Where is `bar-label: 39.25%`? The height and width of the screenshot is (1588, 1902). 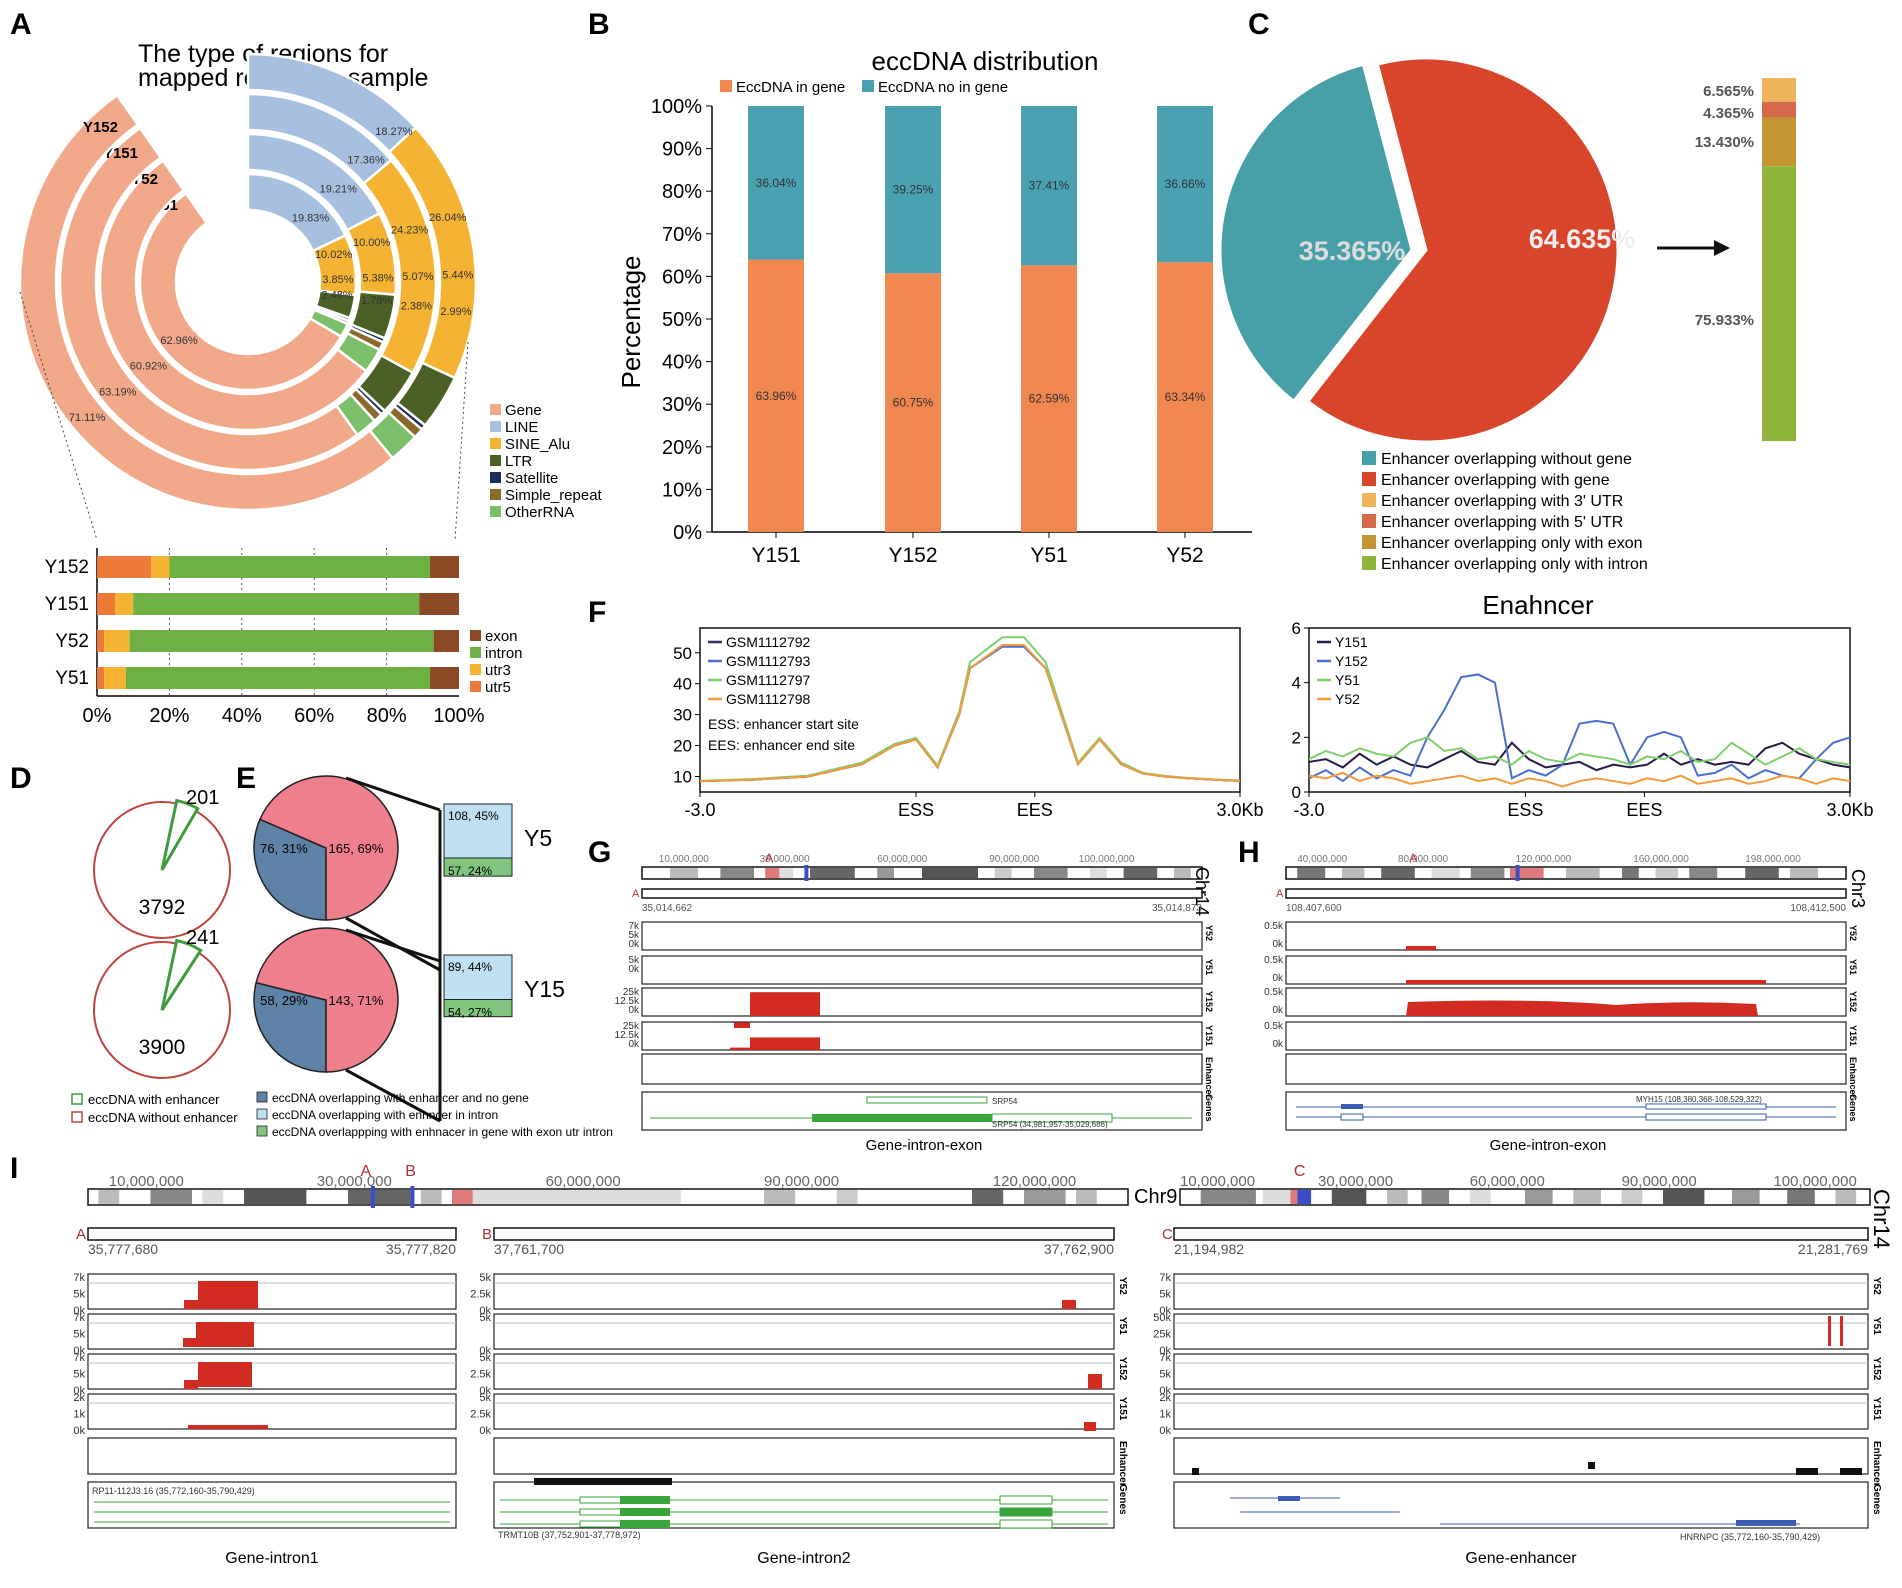
bar-label: 39.25% is located at coordinates (913, 190).